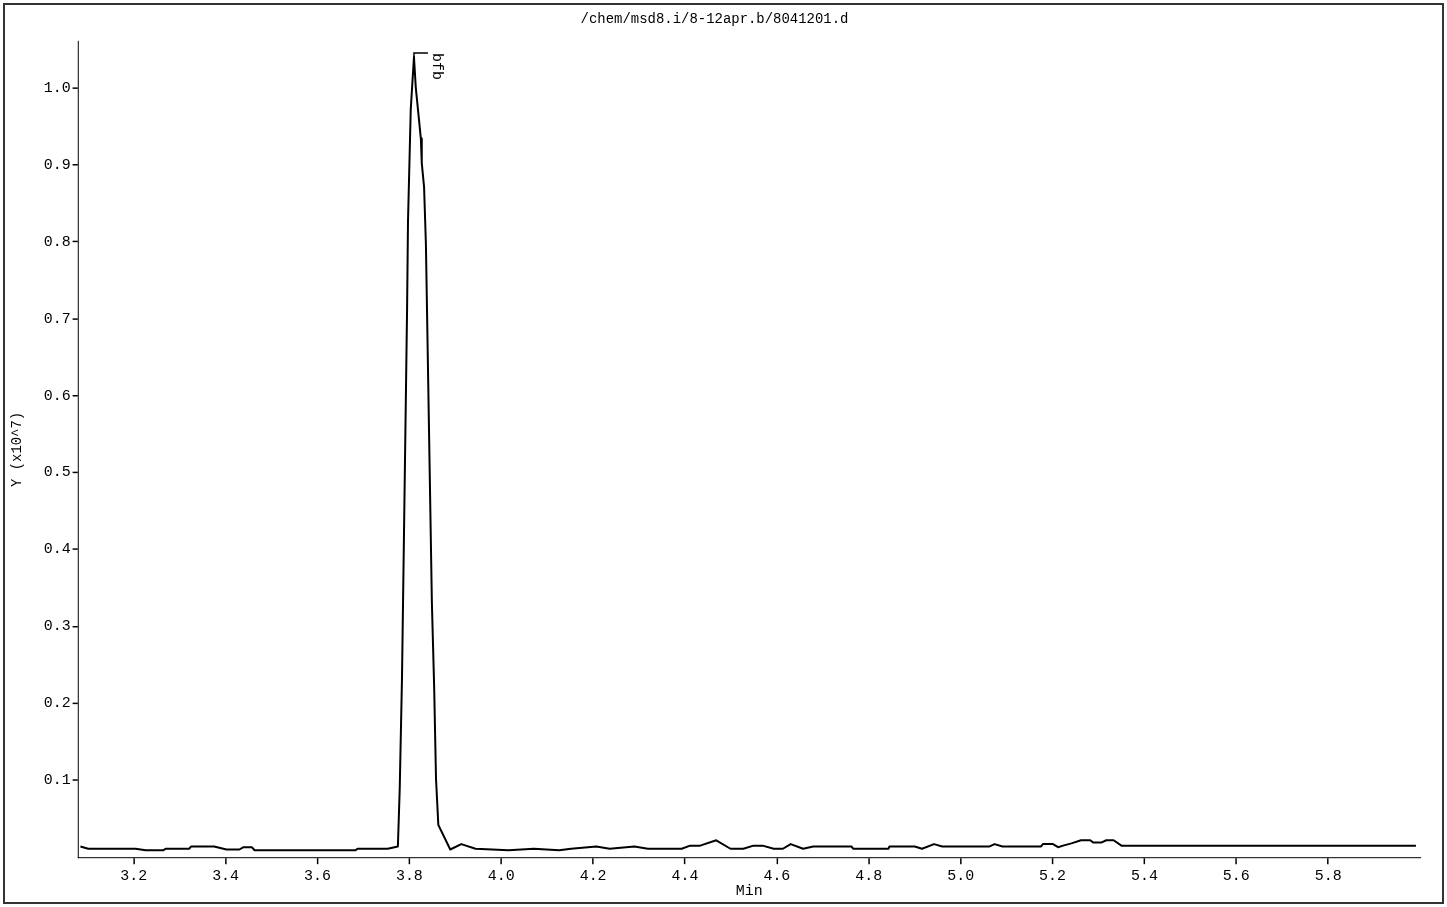 This screenshot has height=907, width=1447. Describe the element at coordinates (57, 472) in the screenshot. I see `y-tick-label: 0.5` at that location.